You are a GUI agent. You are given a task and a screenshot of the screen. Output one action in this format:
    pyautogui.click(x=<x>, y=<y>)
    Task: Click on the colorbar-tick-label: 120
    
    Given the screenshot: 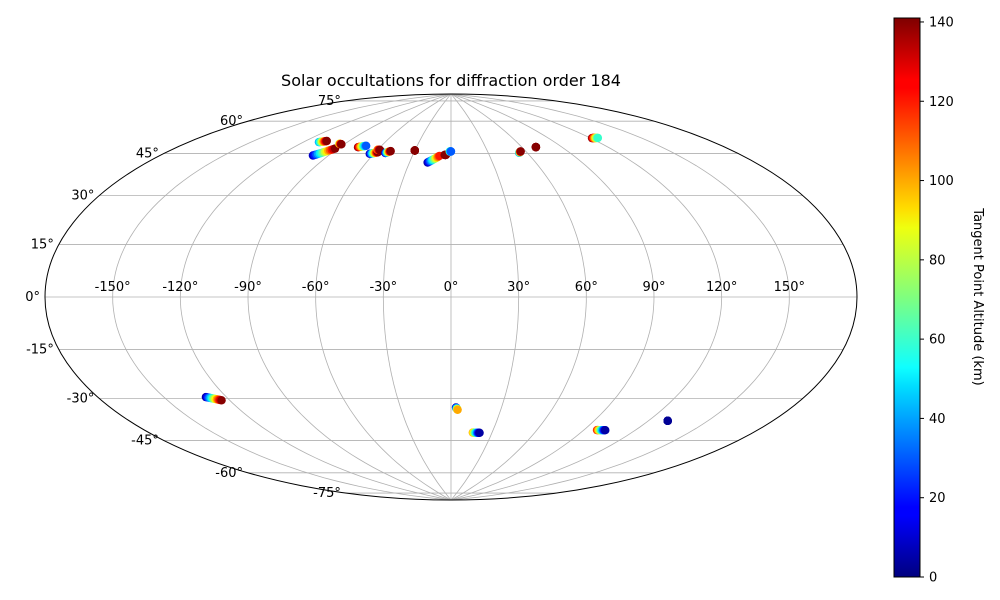 What is the action you would take?
    pyautogui.click(x=941, y=102)
    